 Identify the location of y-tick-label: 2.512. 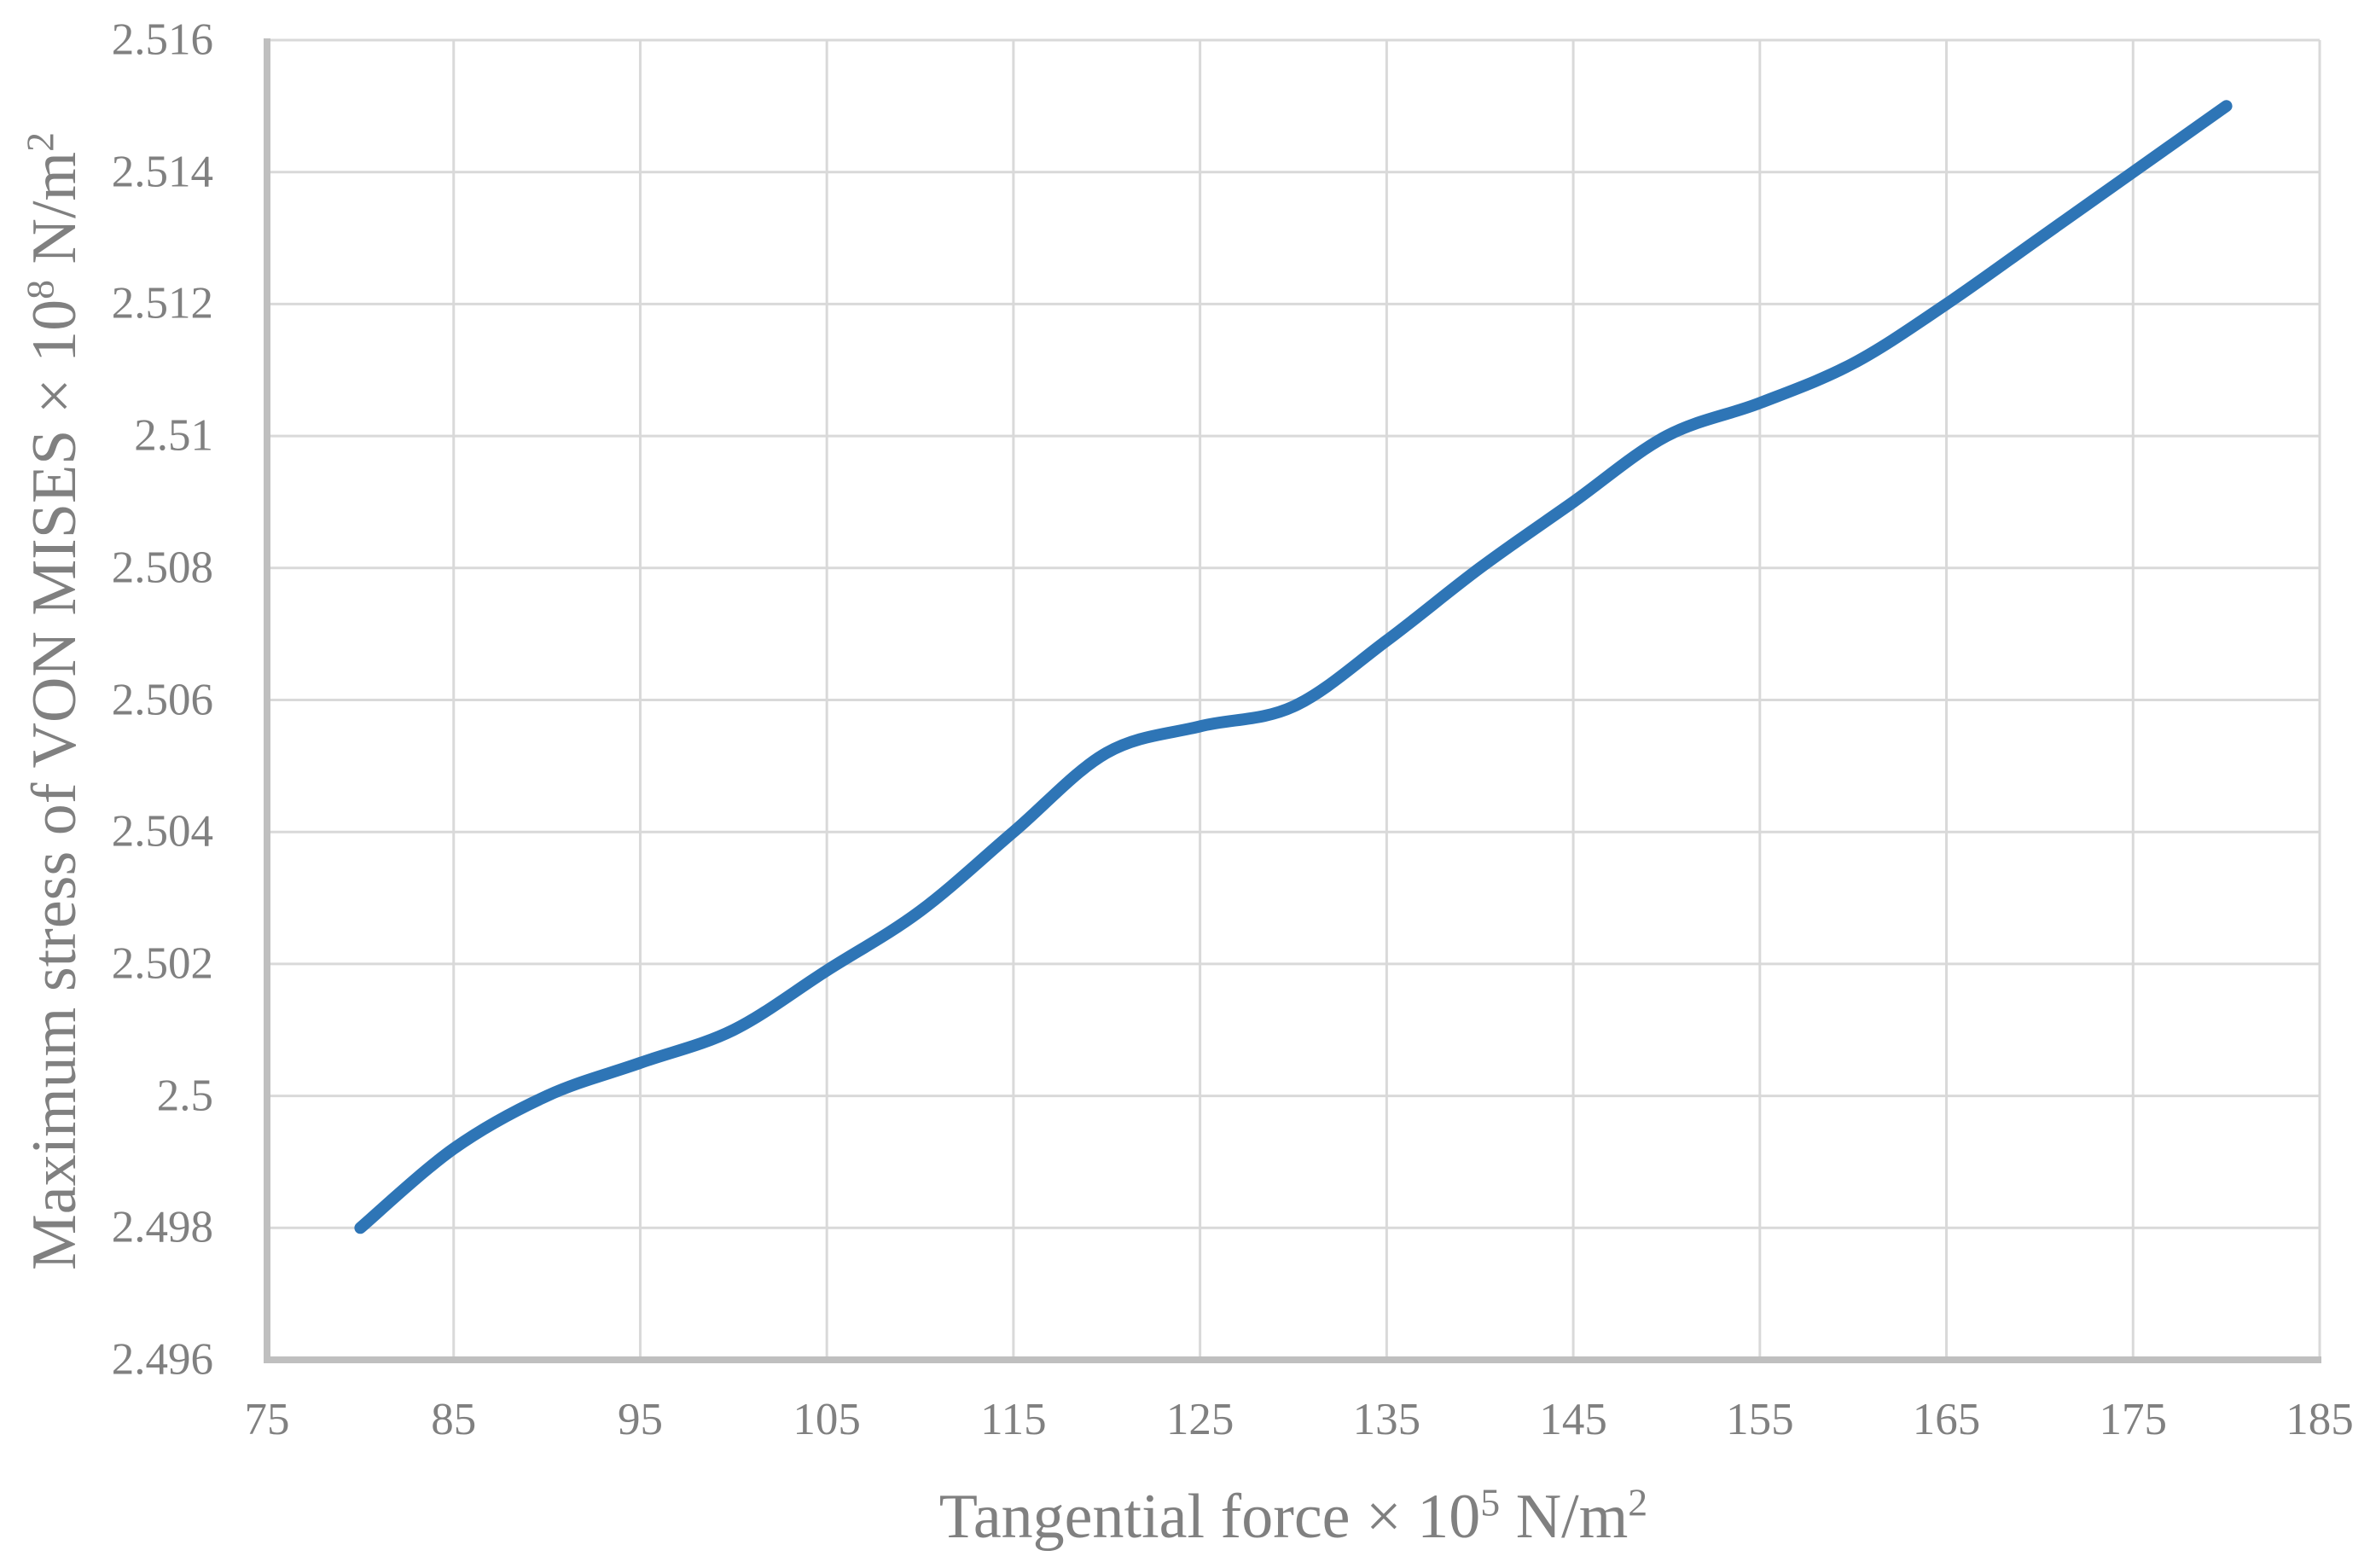
(162, 303).